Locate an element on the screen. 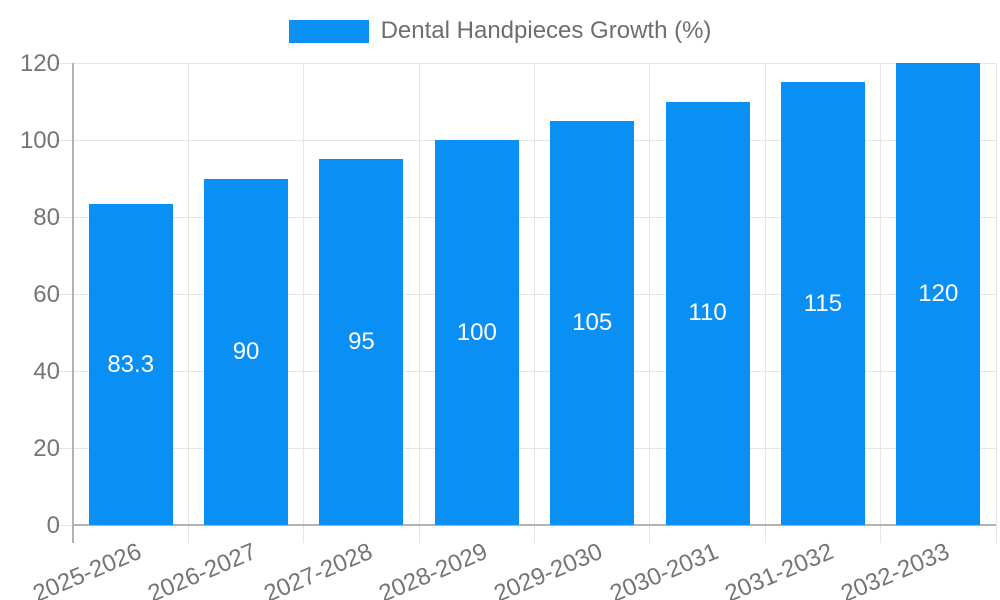 The width and height of the screenshot is (1000, 600). bar: 115 is located at coordinates (822, 303).